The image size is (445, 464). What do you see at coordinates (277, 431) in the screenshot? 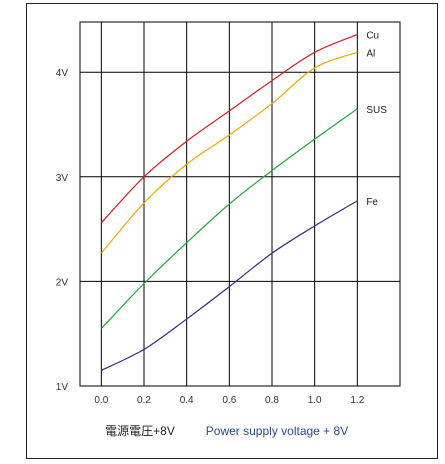
I see `x-axis-label-en: Power supply voltage + 8V` at bounding box center [277, 431].